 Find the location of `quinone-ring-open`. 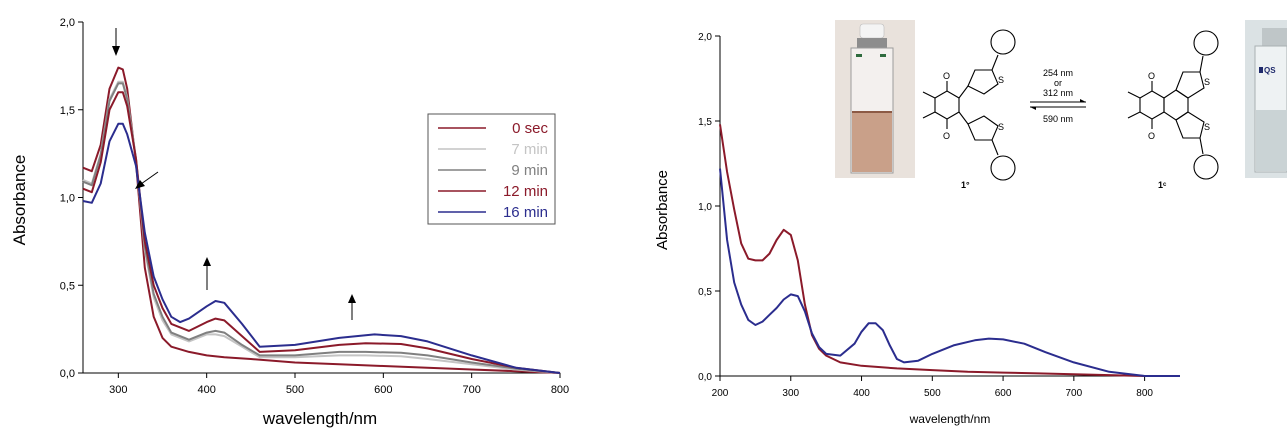

quinone-ring-open is located at coordinates (947, 105).